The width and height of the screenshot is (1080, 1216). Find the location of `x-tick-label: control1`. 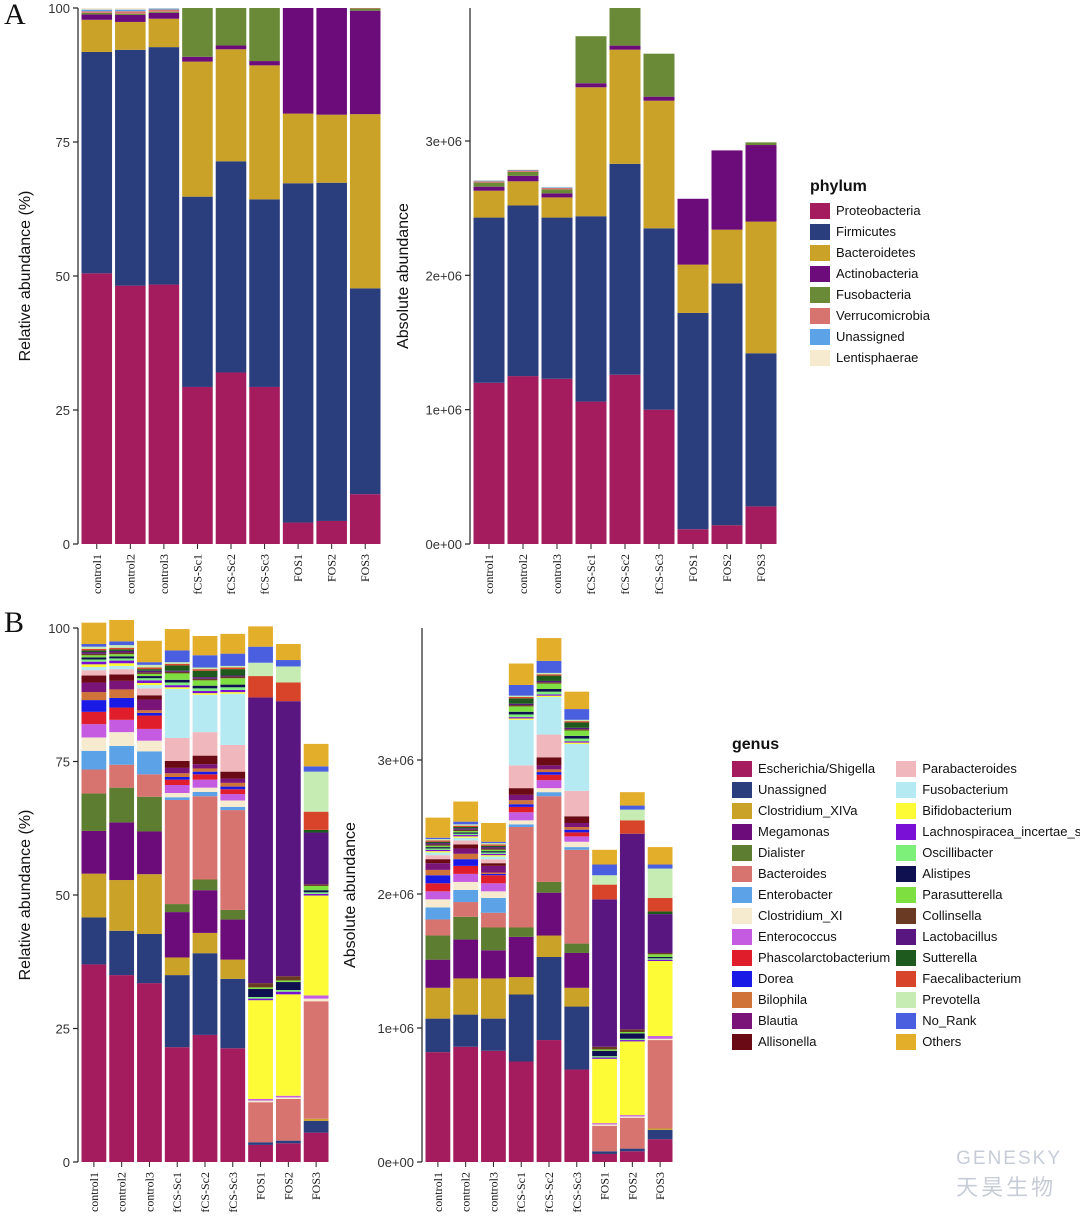

x-tick-label: control1 is located at coordinates (489, 574).